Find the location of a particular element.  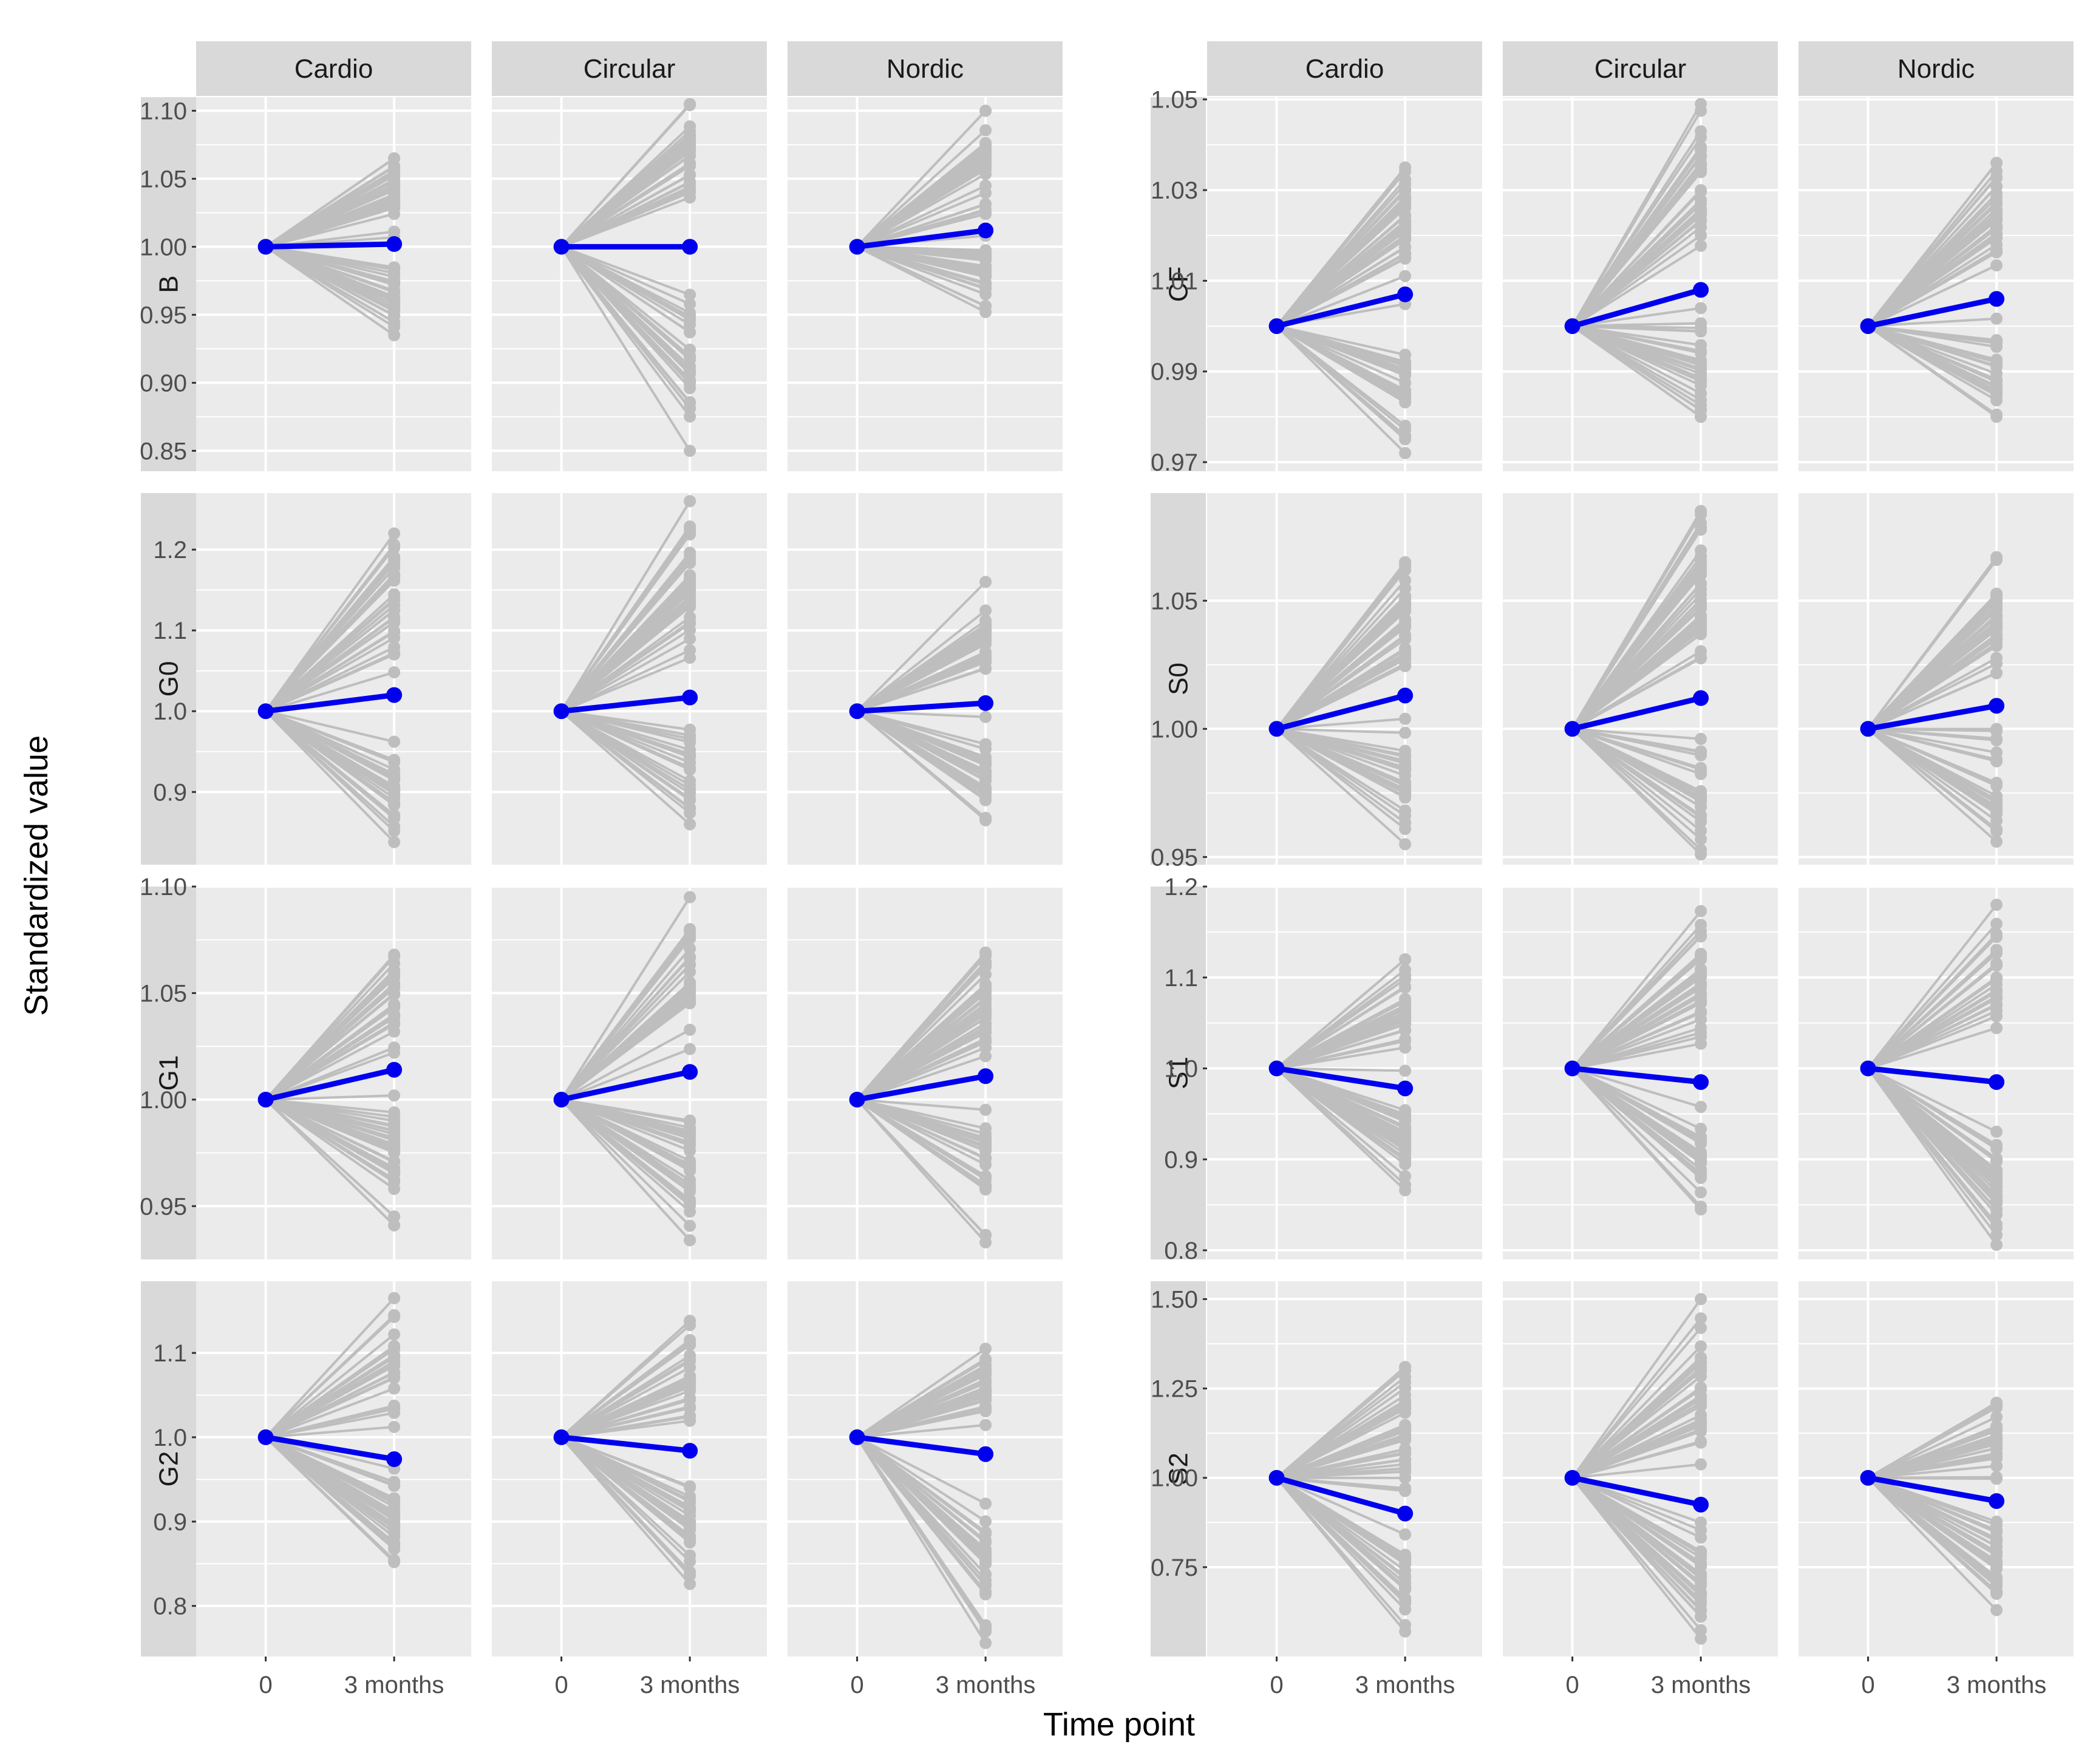

facet-column-label: Nordic is located at coordinates (1936, 69).